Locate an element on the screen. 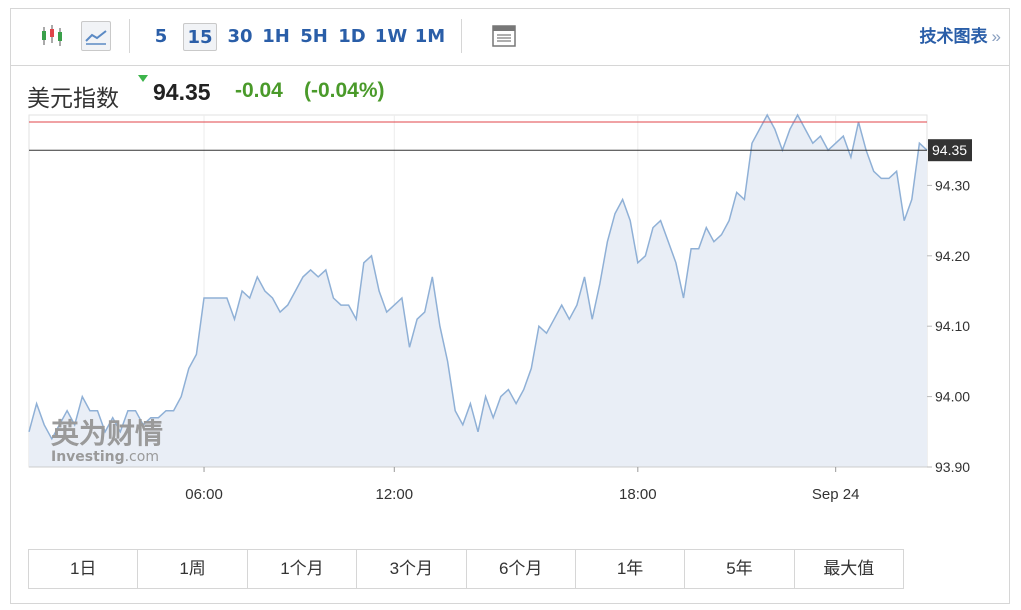  y-axis: 94.30 94.20 94.10 94.00 93.90 is located at coordinates (948, 326).